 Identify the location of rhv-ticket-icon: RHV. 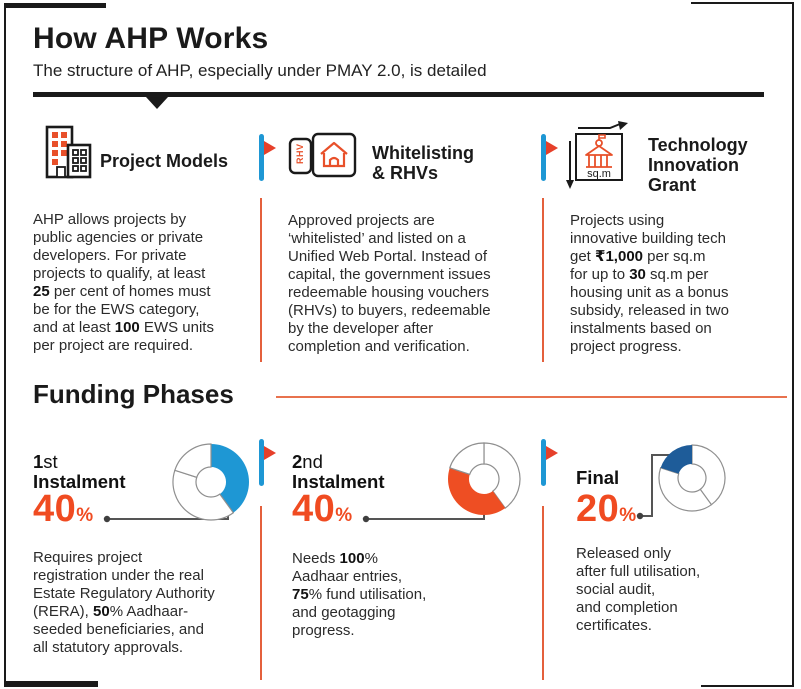
(322, 155).